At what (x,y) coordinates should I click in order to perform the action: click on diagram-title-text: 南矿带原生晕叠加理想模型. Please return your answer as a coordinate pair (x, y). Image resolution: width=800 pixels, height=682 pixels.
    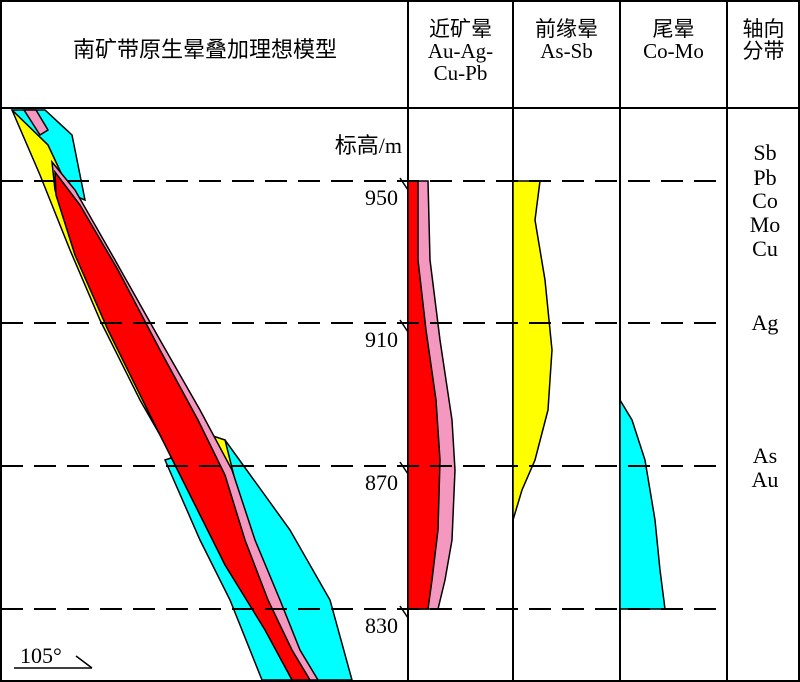
    Looking at the image, I should click on (204, 49).